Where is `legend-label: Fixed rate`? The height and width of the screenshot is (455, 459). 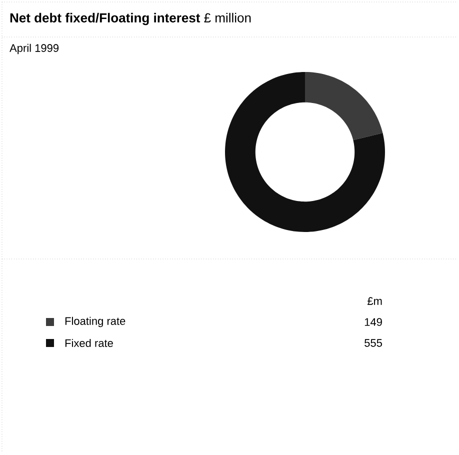 legend-label: Fixed rate is located at coordinates (89, 343).